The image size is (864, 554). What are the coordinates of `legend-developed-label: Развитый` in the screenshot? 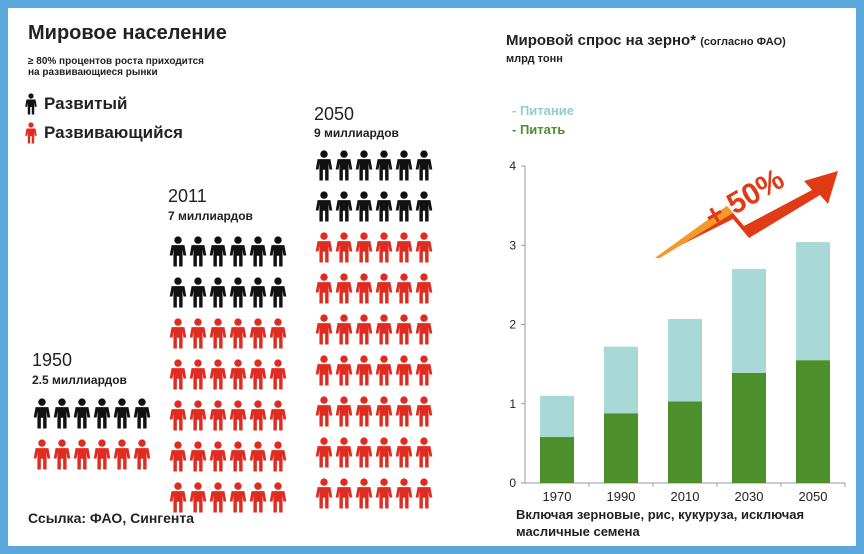 It's located at (86, 103).